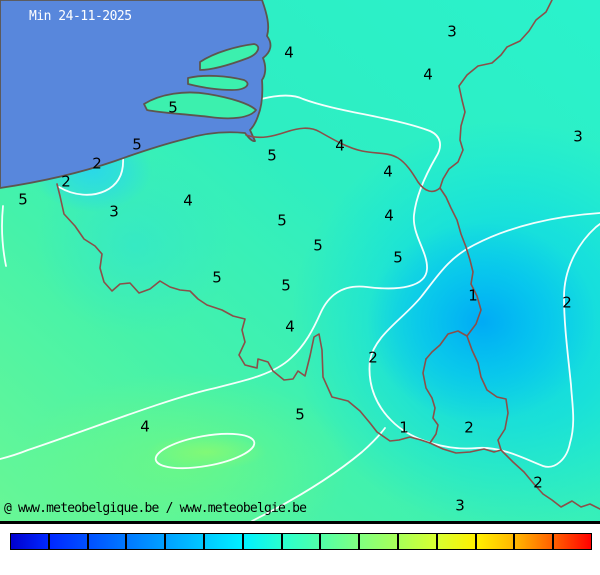  What do you see at coordinates (200, 105) in the screenshot?
I see `zeeland-island-south` at bounding box center [200, 105].